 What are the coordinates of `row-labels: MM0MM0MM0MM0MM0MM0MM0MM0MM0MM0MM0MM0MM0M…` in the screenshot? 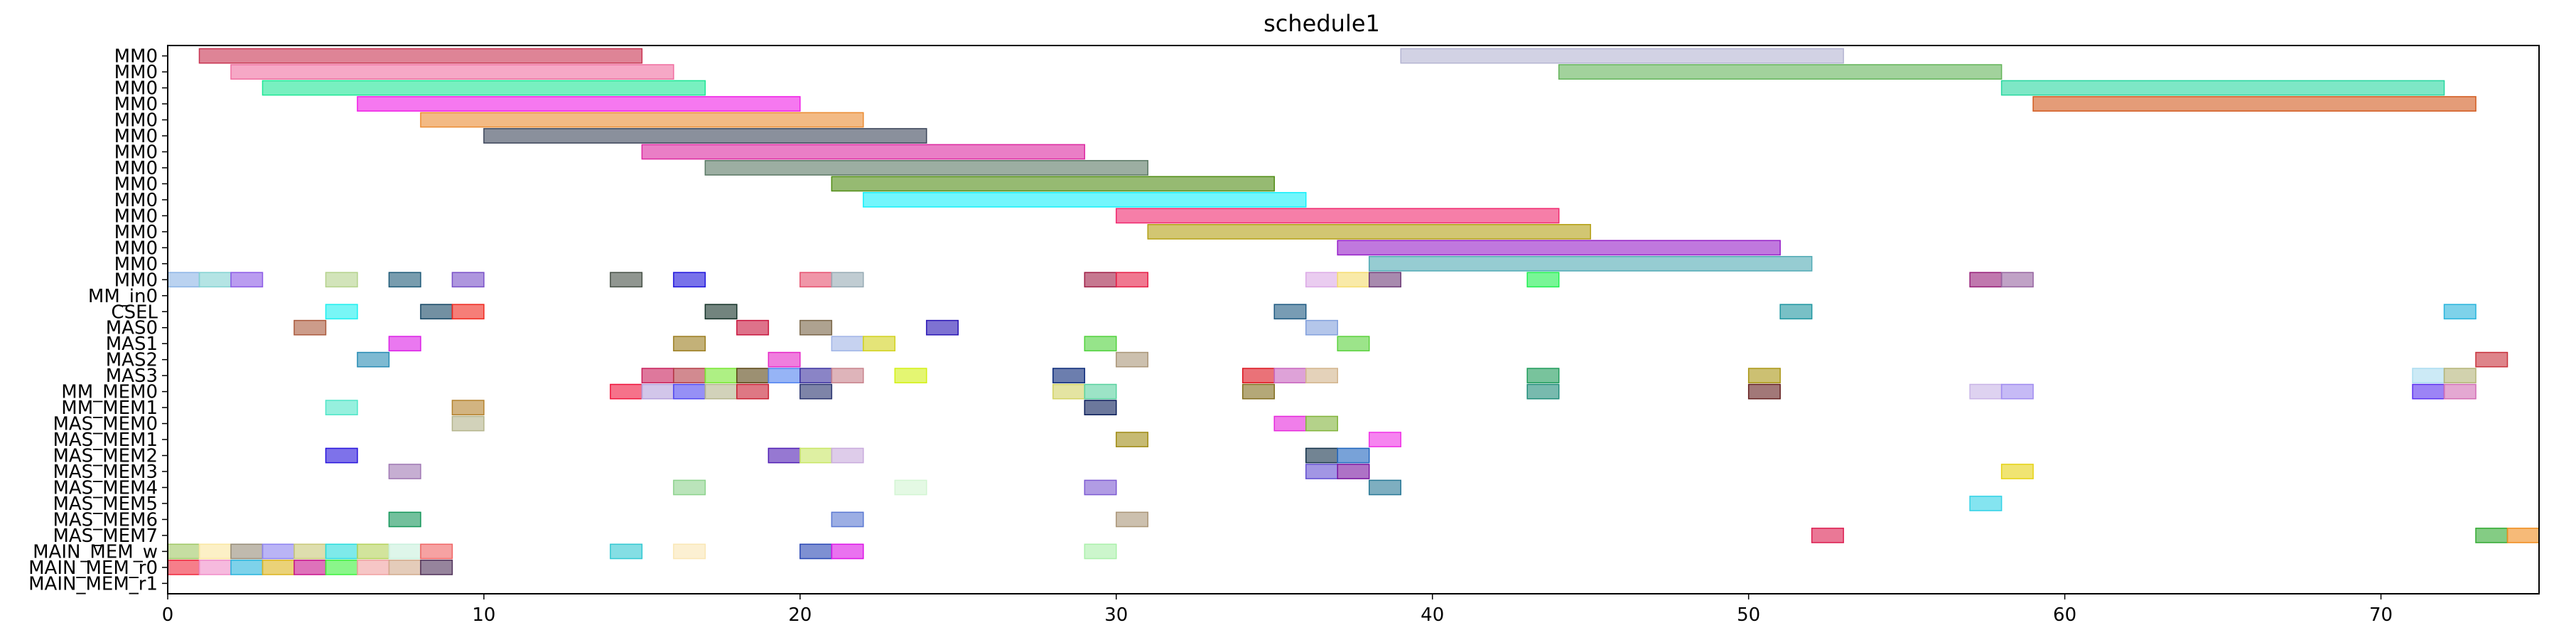 It's located at (98, 320).